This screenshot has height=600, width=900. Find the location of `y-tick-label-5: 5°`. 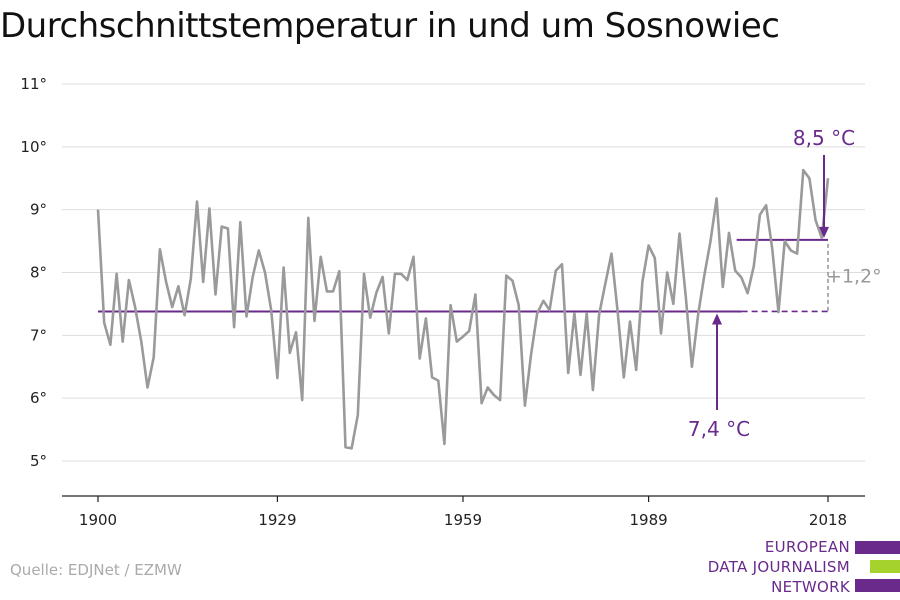

y-tick-label-5: 5° is located at coordinates (38, 461).